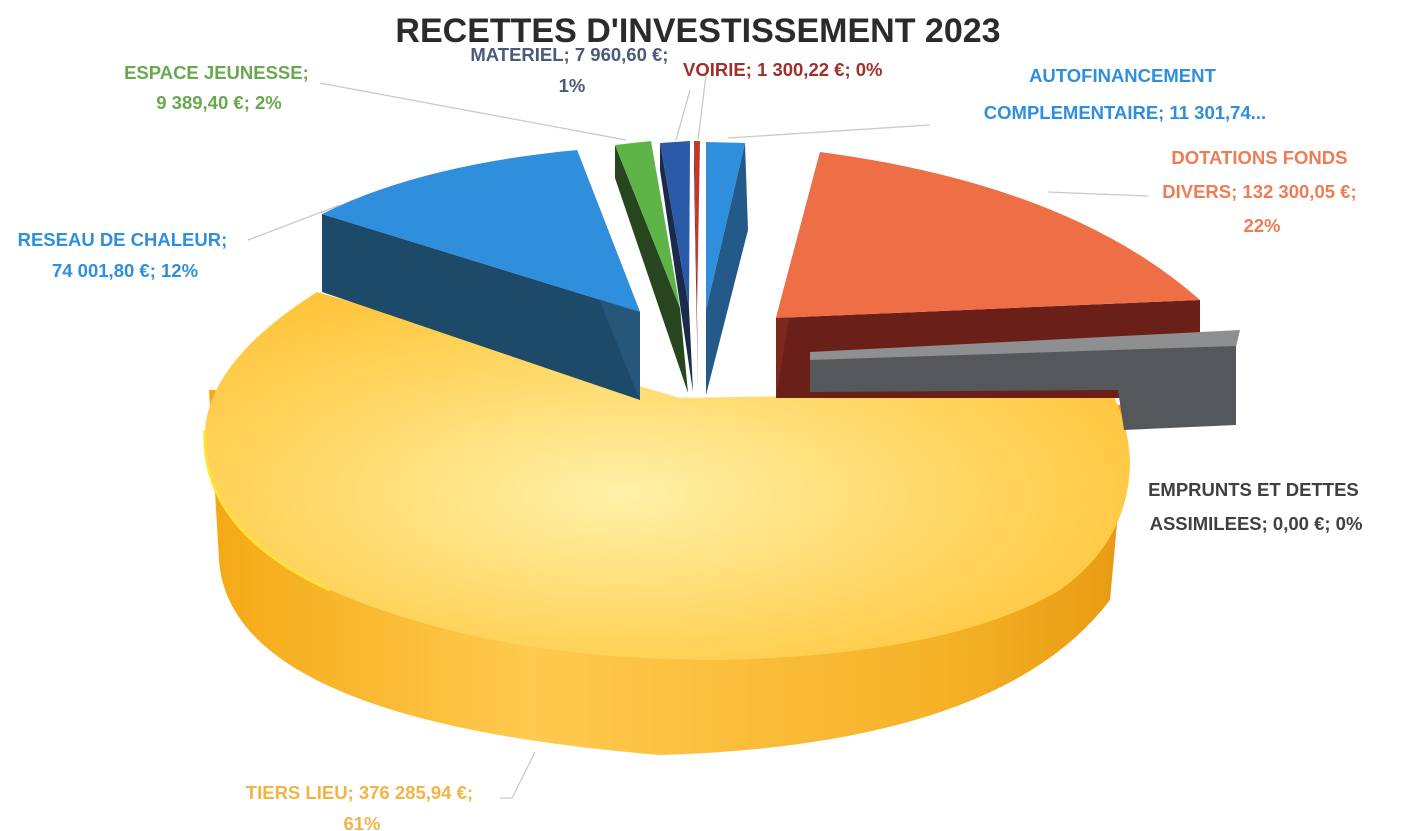 This screenshot has height=831, width=1407. I want to click on slice-voirie-side, so click(696, 266).